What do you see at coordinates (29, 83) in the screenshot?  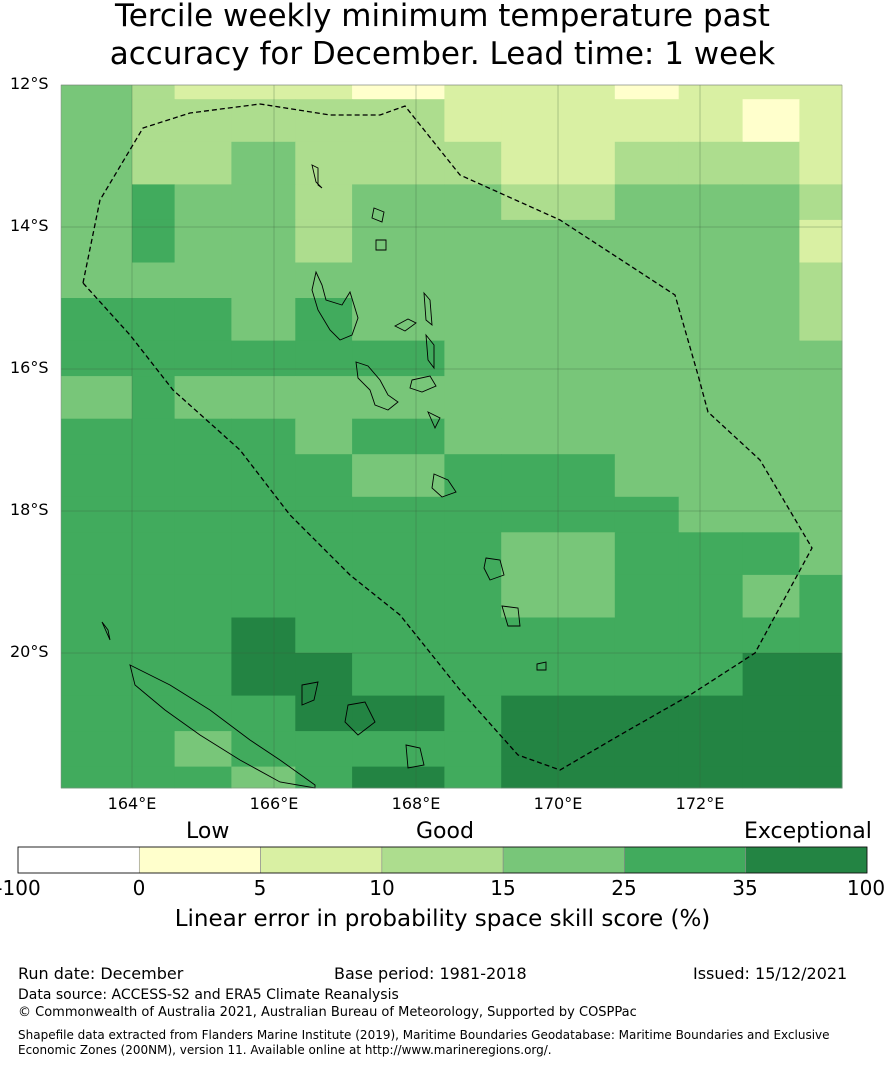 I see `lat-label-12s: 12°S` at bounding box center [29, 83].